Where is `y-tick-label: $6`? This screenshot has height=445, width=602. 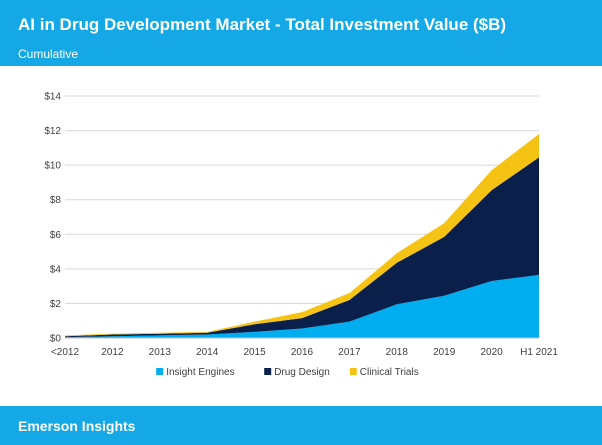
y-tick-label: $6 is located at coordinates (56, 235).